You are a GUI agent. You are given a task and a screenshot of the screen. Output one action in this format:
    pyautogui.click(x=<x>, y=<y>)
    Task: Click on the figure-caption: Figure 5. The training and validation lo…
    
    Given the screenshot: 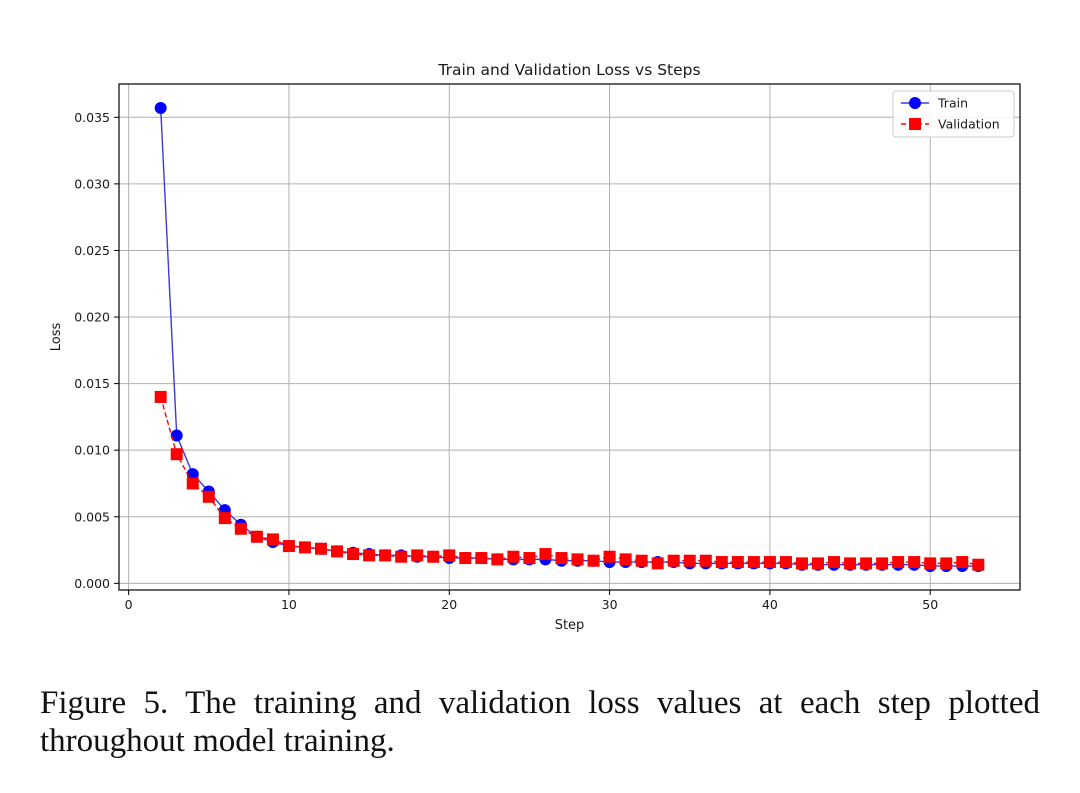 What is the action you would take?
    pyautogui.click(x=540, y=722)
    